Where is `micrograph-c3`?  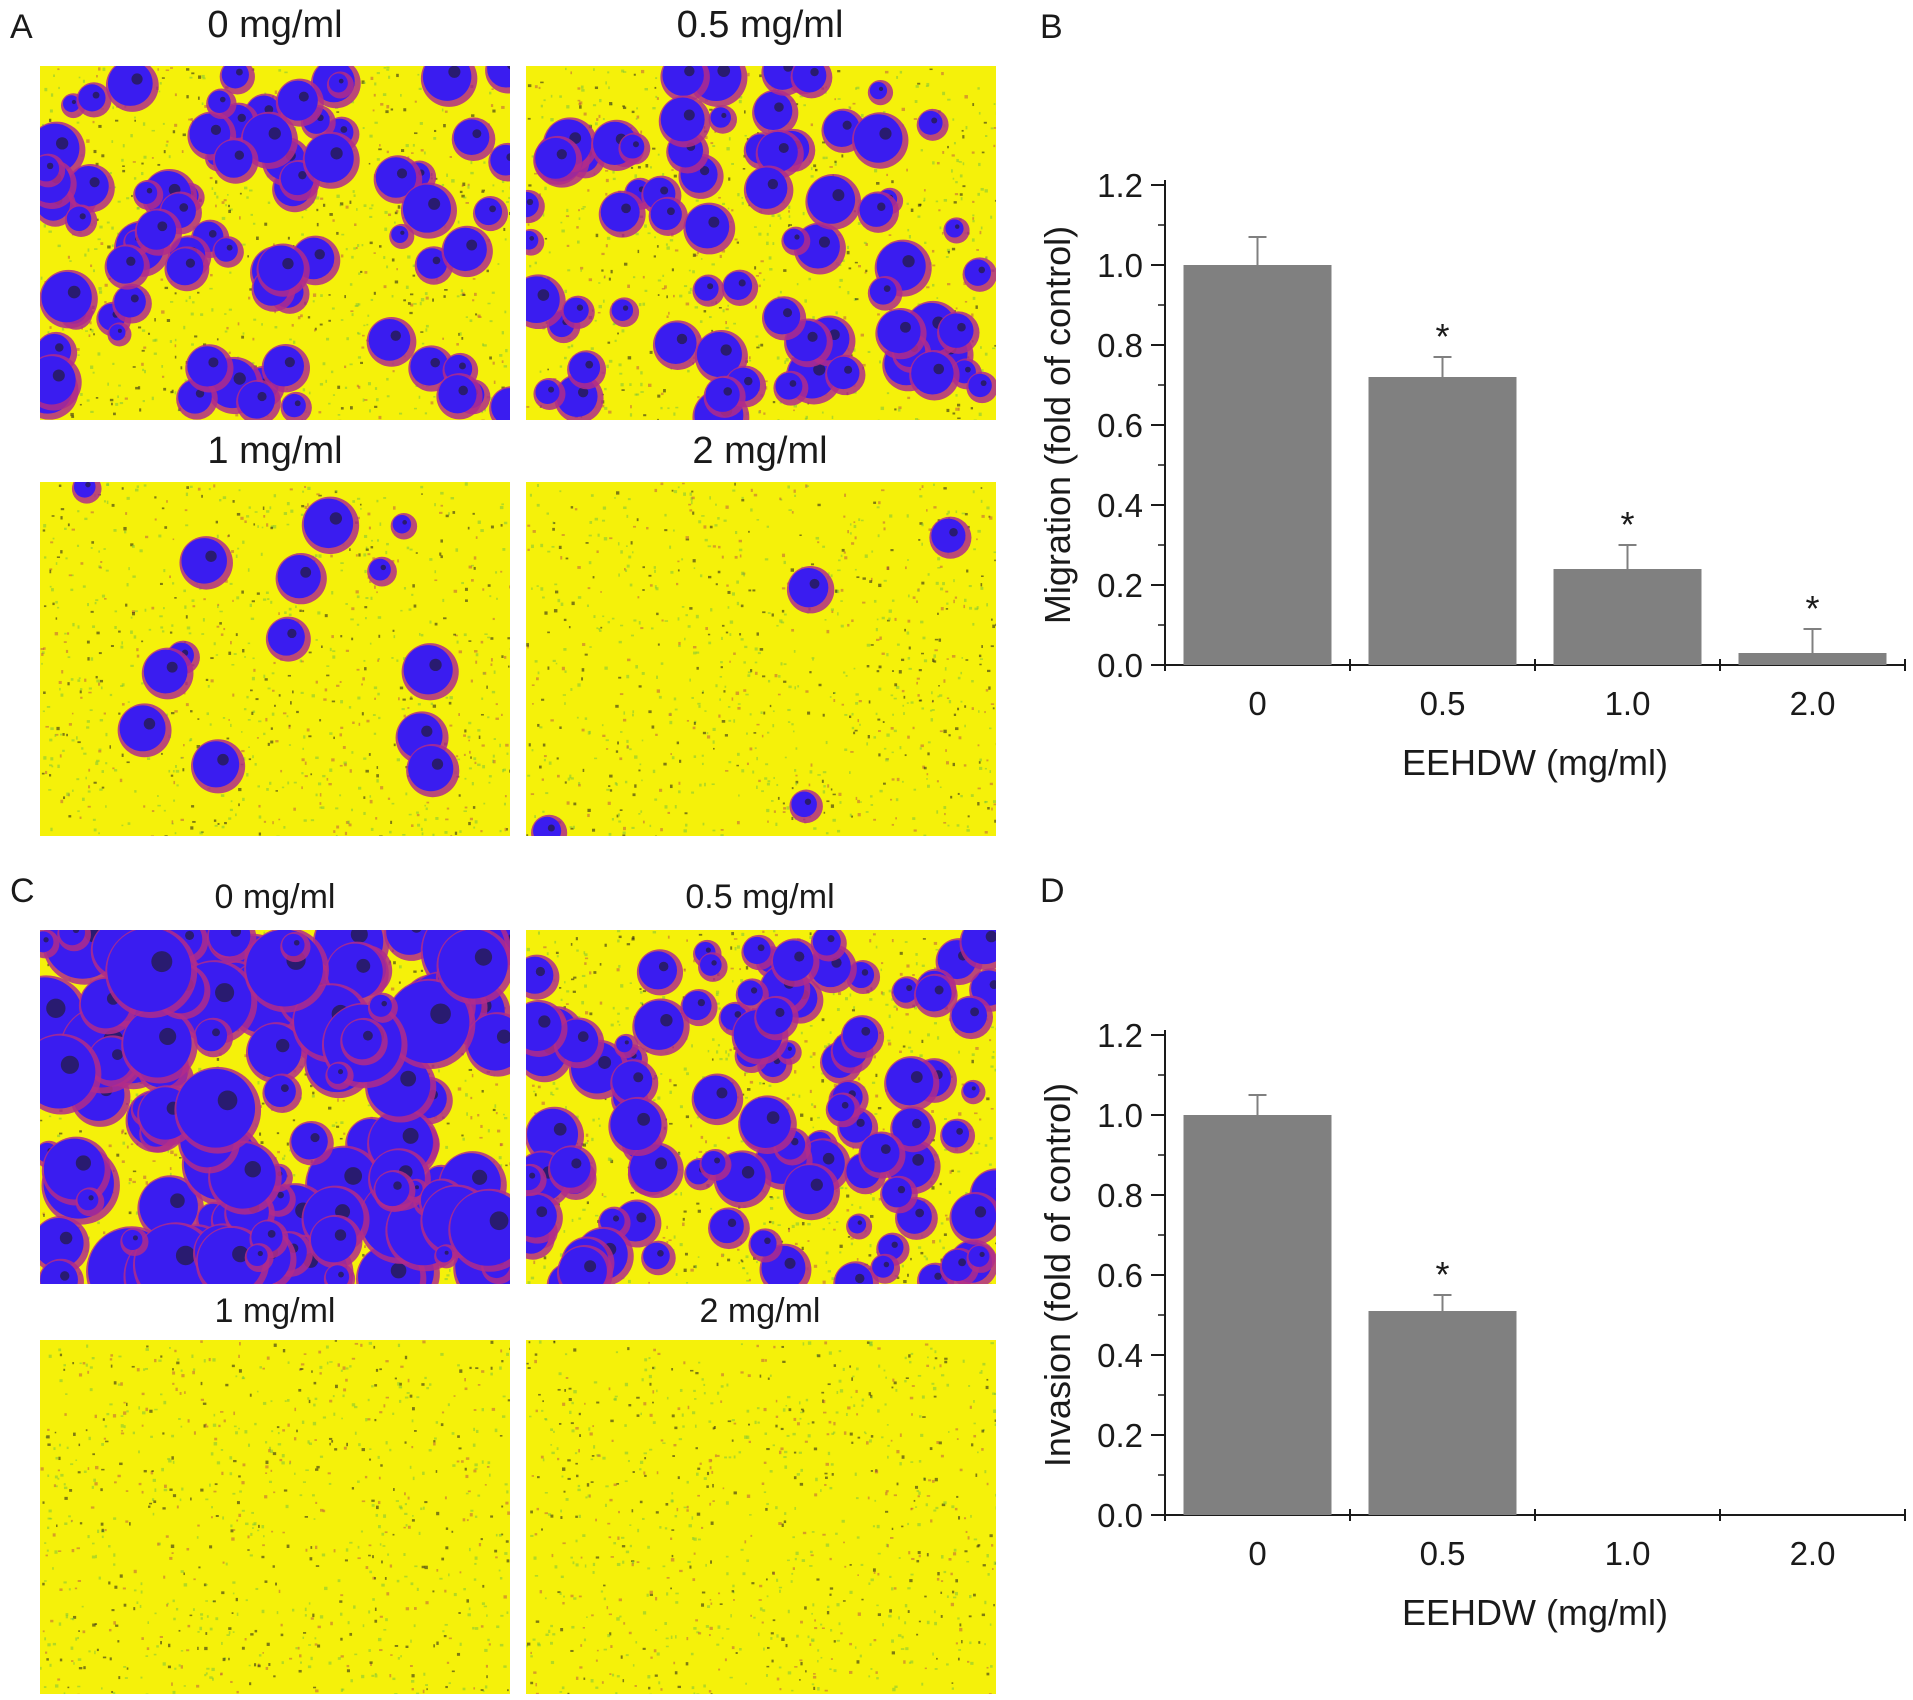 micrograph-c3 is located at coordinates (275, 1517).